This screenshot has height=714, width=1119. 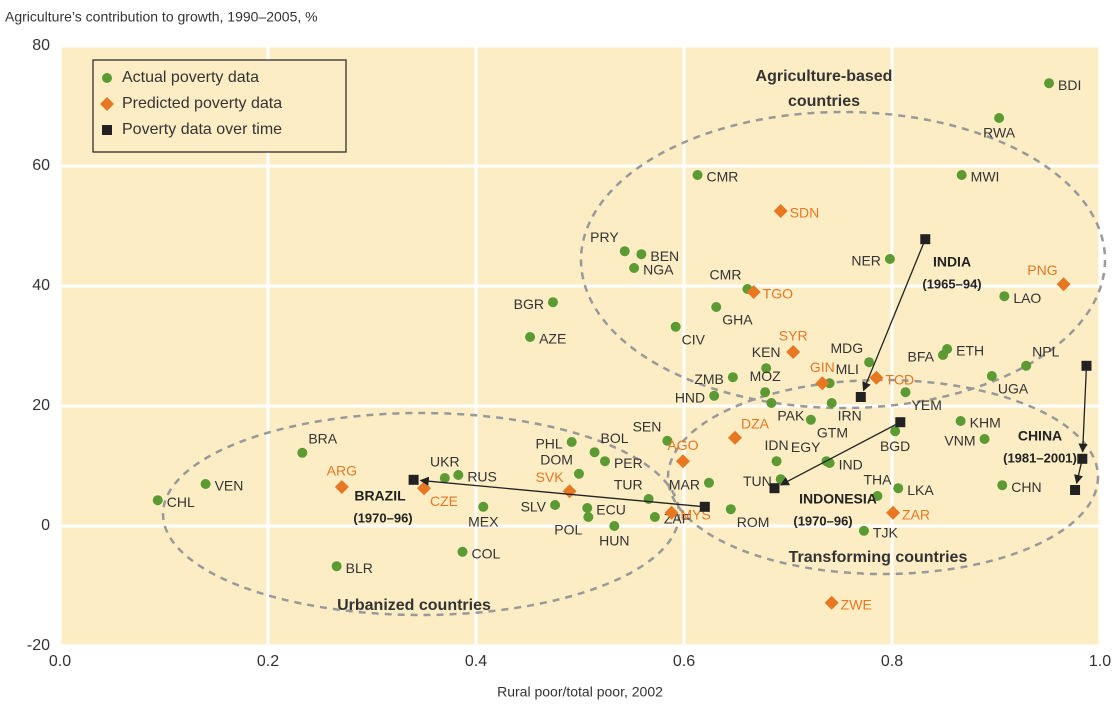 What do you see at coordinates (444, 501) in the screenshot?
I see `point-label: CZE` at bounding box center [444, 501].